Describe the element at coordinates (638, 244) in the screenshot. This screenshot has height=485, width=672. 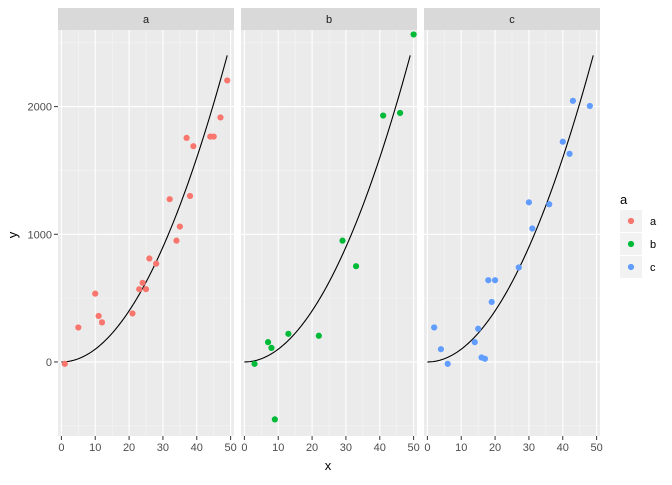
I see `legend-keys: abc` at that location.